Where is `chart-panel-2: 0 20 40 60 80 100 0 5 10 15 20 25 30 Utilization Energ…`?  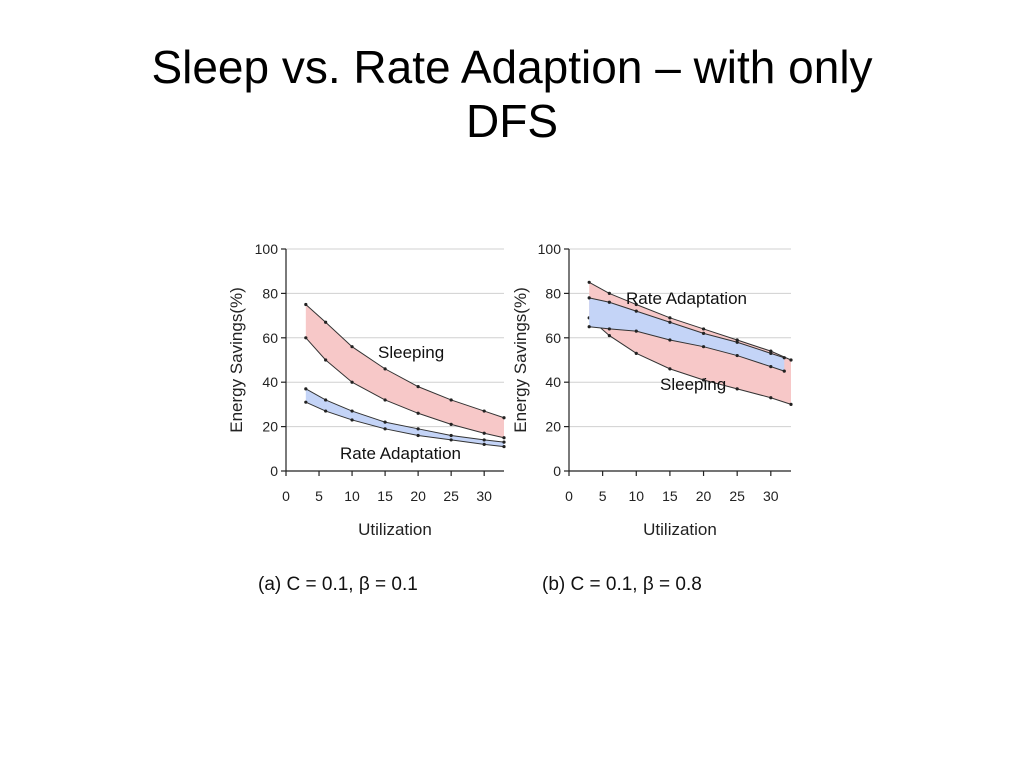
chart-panel-2: 0 20 40 60 80 100 0 5 10 15 20 25 30 Utilization Energ… is located at coordinates (652, 418).